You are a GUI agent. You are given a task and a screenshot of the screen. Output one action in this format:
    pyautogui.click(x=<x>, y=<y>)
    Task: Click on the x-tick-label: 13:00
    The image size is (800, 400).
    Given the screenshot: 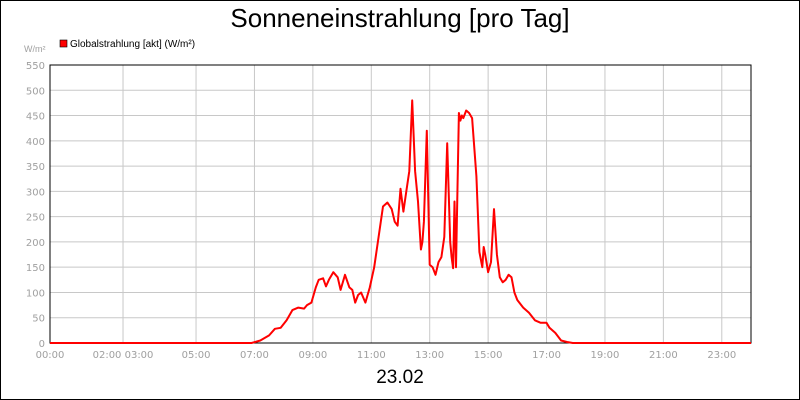 What is the action you would take?
    pyautogui.click(x=429, y=355)
    